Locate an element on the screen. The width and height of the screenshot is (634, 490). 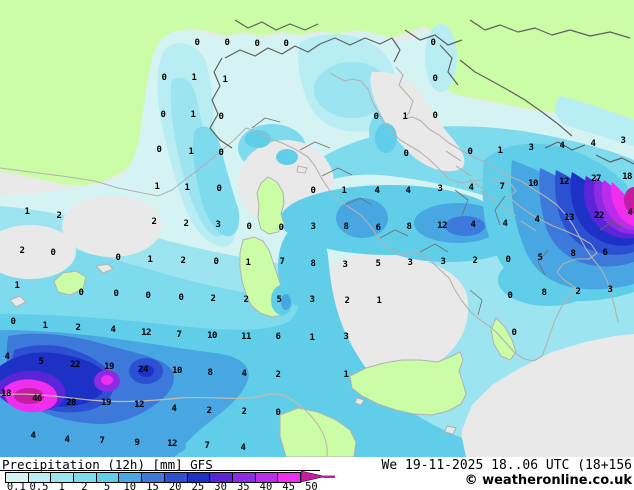
color-scale is located at coordinates (153, 477).